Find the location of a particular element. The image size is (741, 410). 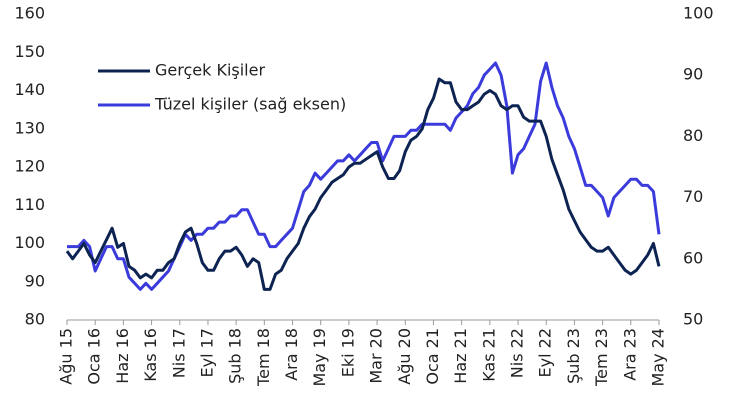

x-tick-label: Eyl 17 is located at coordinates (206, 352).